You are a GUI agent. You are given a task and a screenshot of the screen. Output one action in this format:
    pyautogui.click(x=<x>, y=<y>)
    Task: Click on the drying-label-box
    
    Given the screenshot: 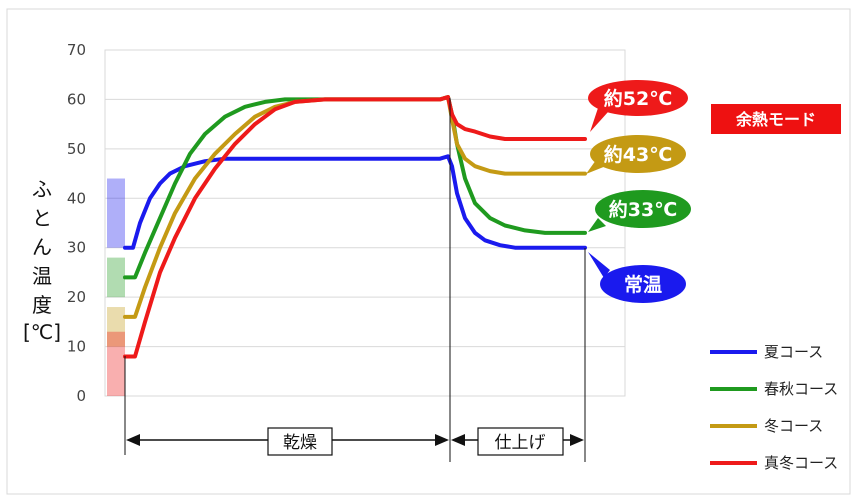 What is the action you would take?
    pyautogui.click(x=300, y=441)
    